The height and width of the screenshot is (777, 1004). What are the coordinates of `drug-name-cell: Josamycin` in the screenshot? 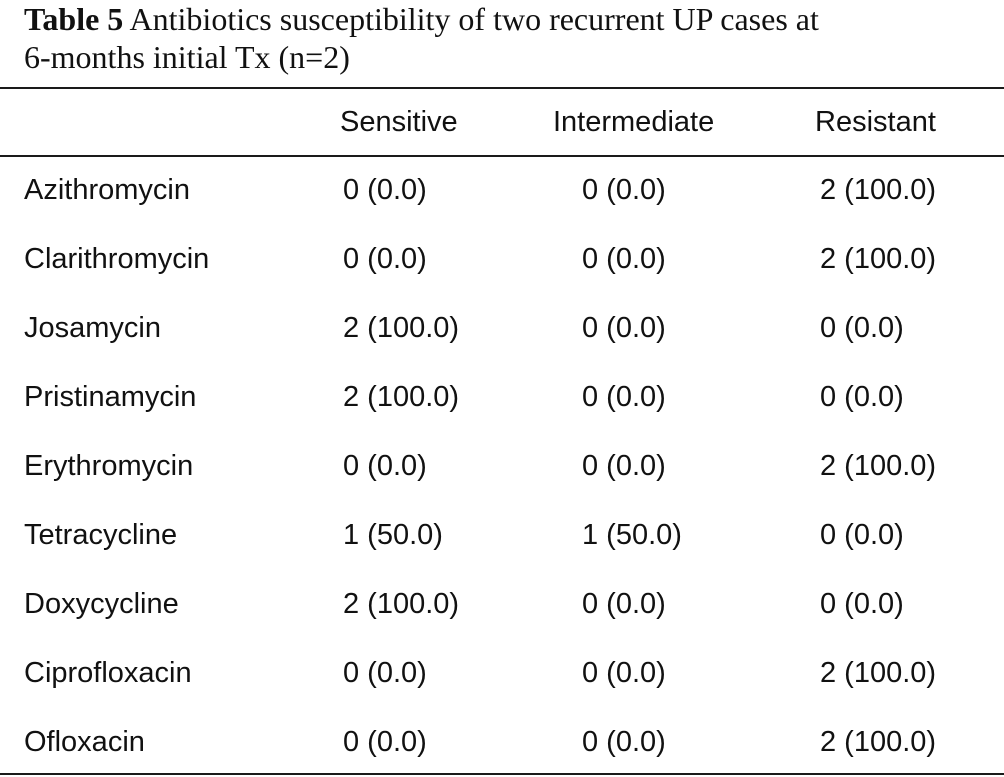 It's located at (92, 328).